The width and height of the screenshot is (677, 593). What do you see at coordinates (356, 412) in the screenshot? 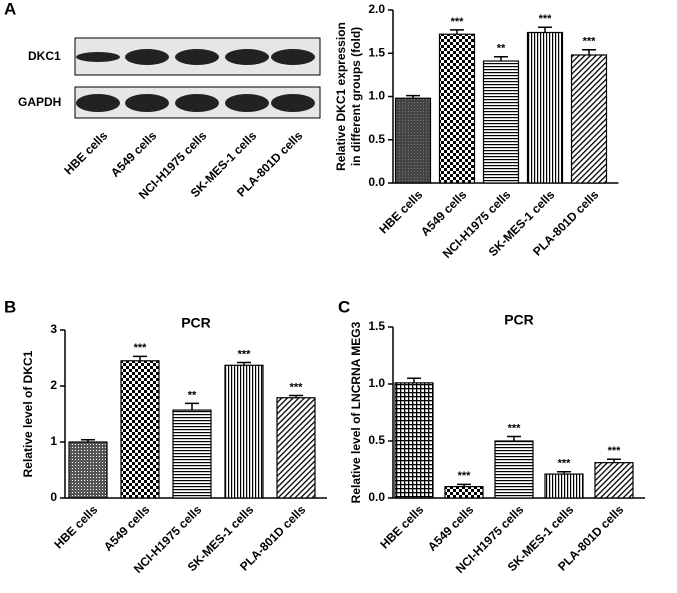
I see `y-axis-label: Relative level of LNCRNA MEG3` at bounding box center [356, 412].